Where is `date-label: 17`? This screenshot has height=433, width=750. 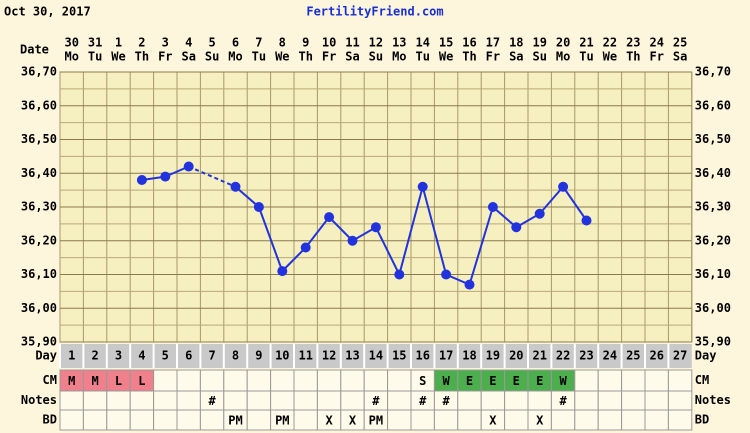 date-label: 17 is located at coordinates (493, 43).